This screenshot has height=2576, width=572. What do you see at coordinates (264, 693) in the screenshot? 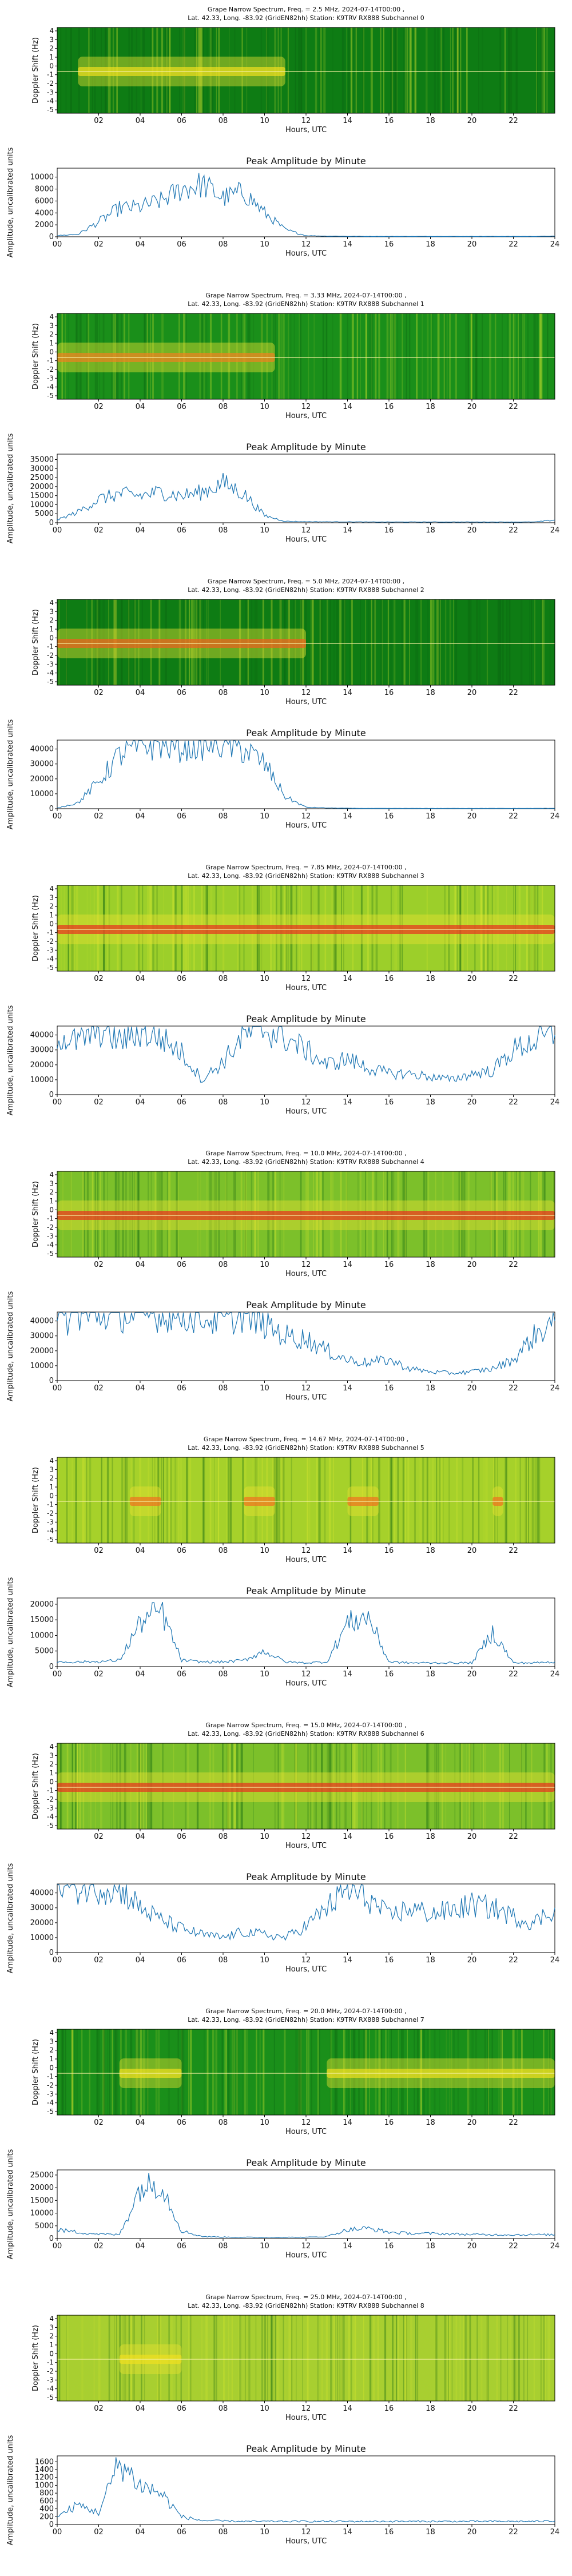
I see `x-tick-label: 10` at bounding box center [264, 693].